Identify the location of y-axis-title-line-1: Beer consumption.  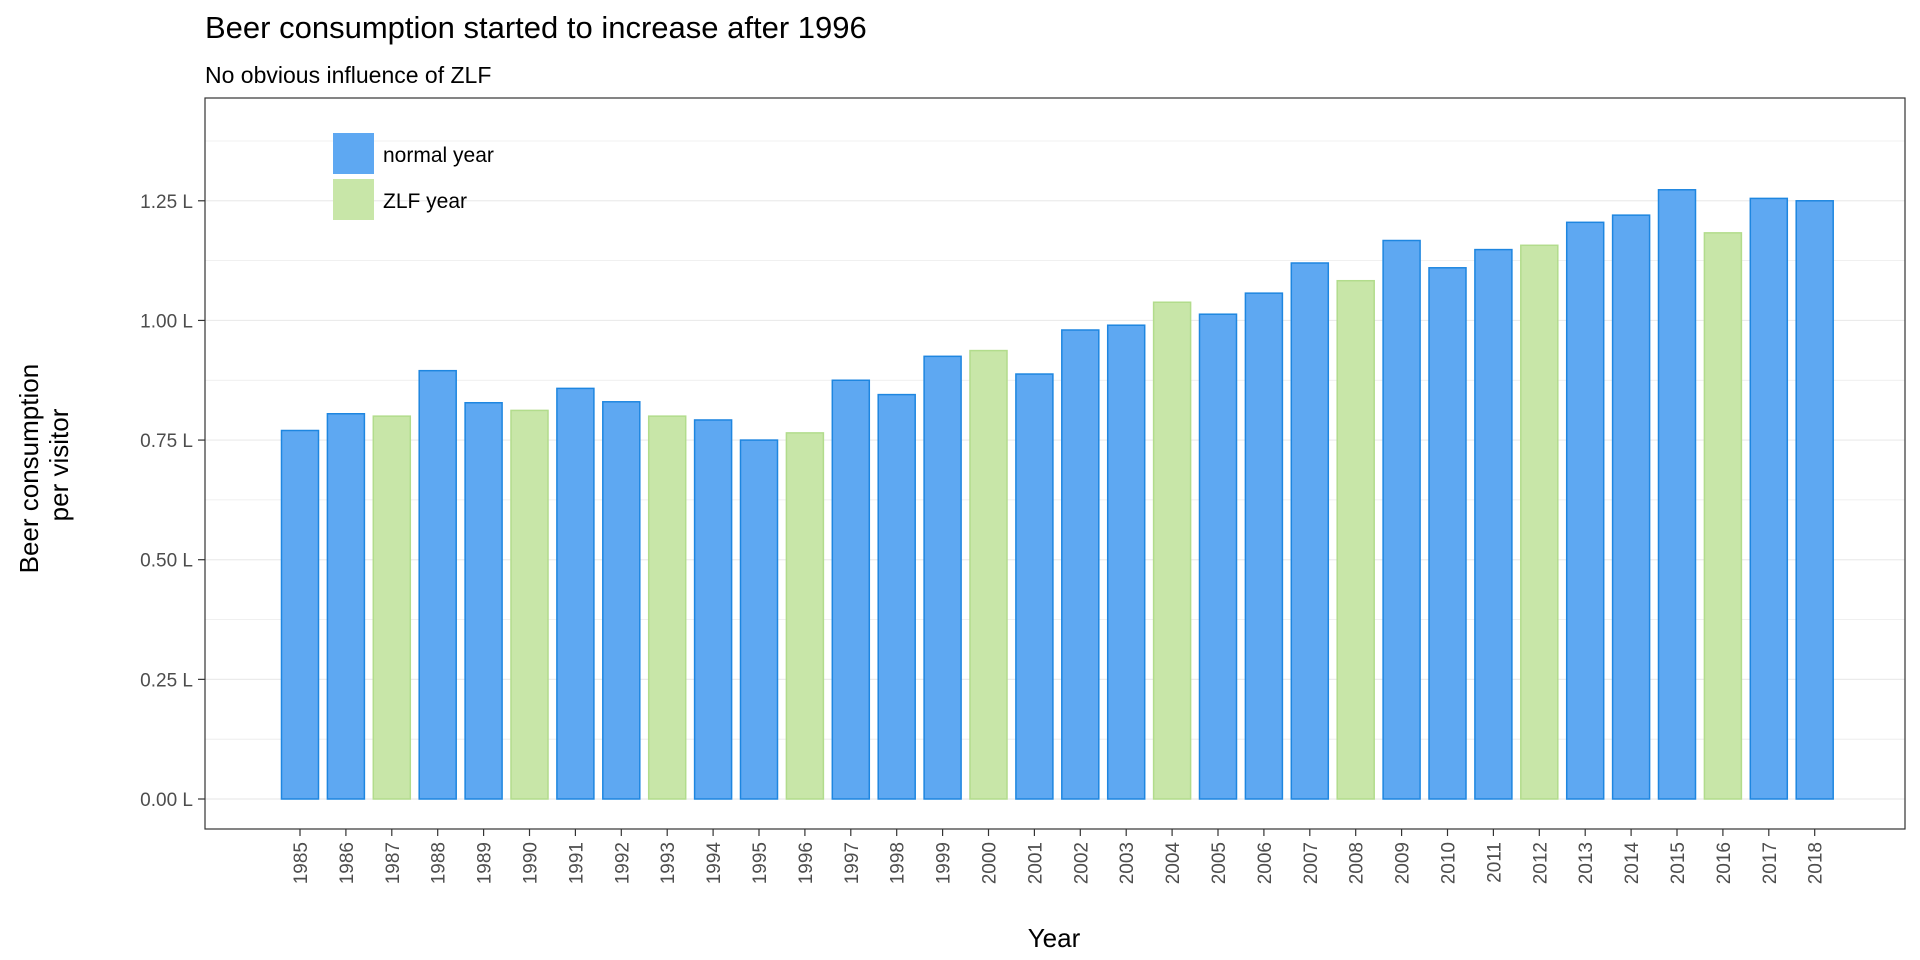
(29, 469).